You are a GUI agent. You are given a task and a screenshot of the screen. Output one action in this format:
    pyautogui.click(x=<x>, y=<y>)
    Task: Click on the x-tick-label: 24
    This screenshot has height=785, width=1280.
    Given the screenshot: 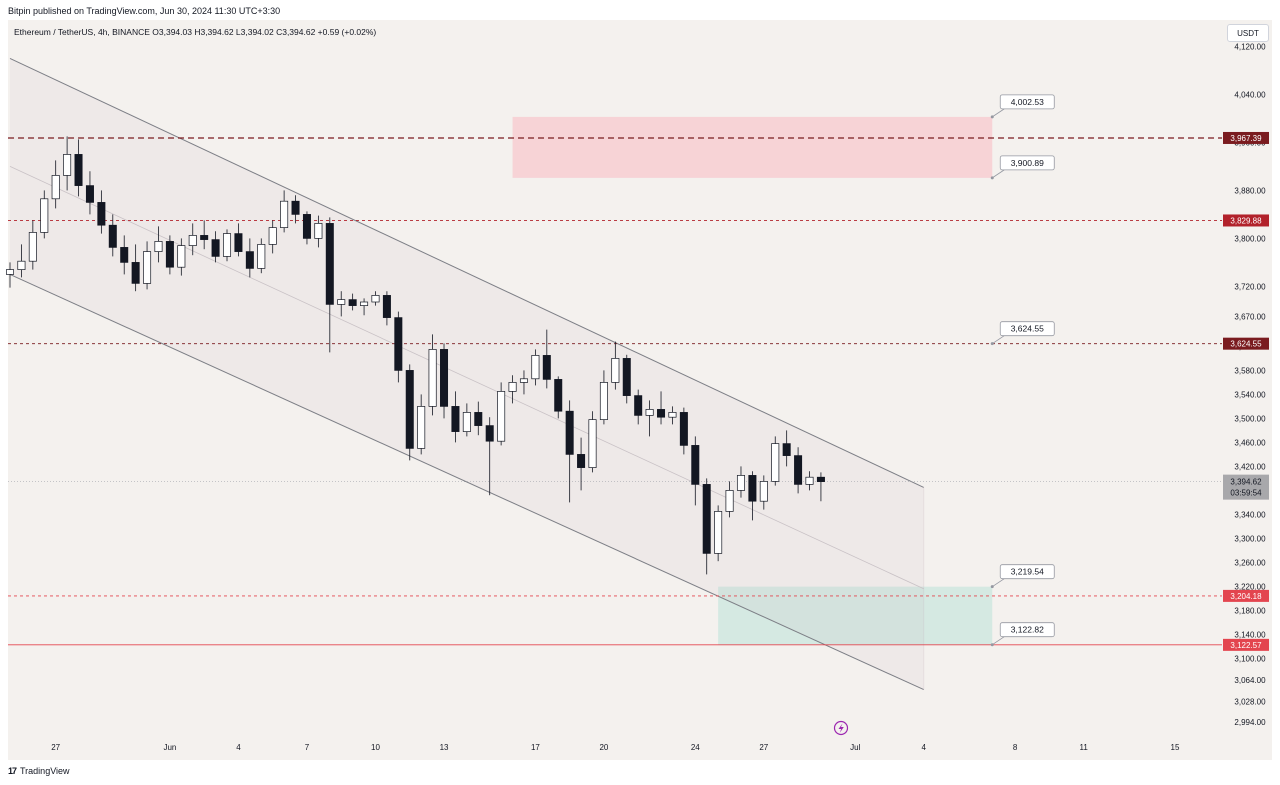 What is the action you would take?
    pyautogui.click(x=695, y=747)
    